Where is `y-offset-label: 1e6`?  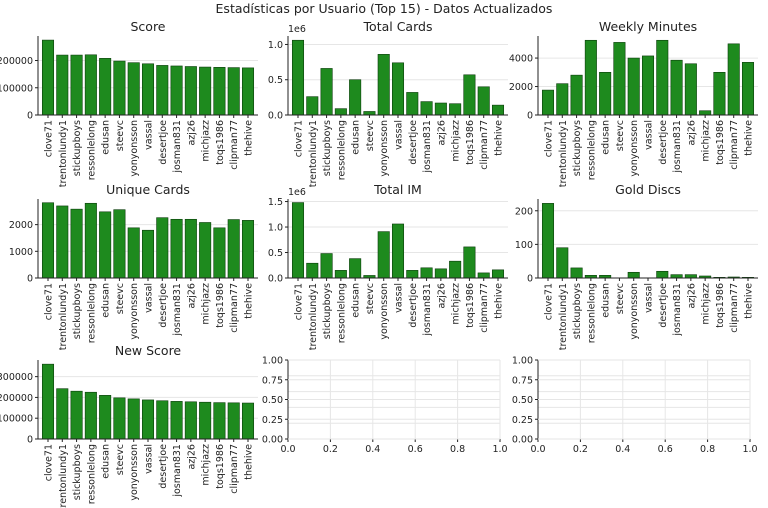 y-offset-label: 1e6 is located at coordinates (297, 29).